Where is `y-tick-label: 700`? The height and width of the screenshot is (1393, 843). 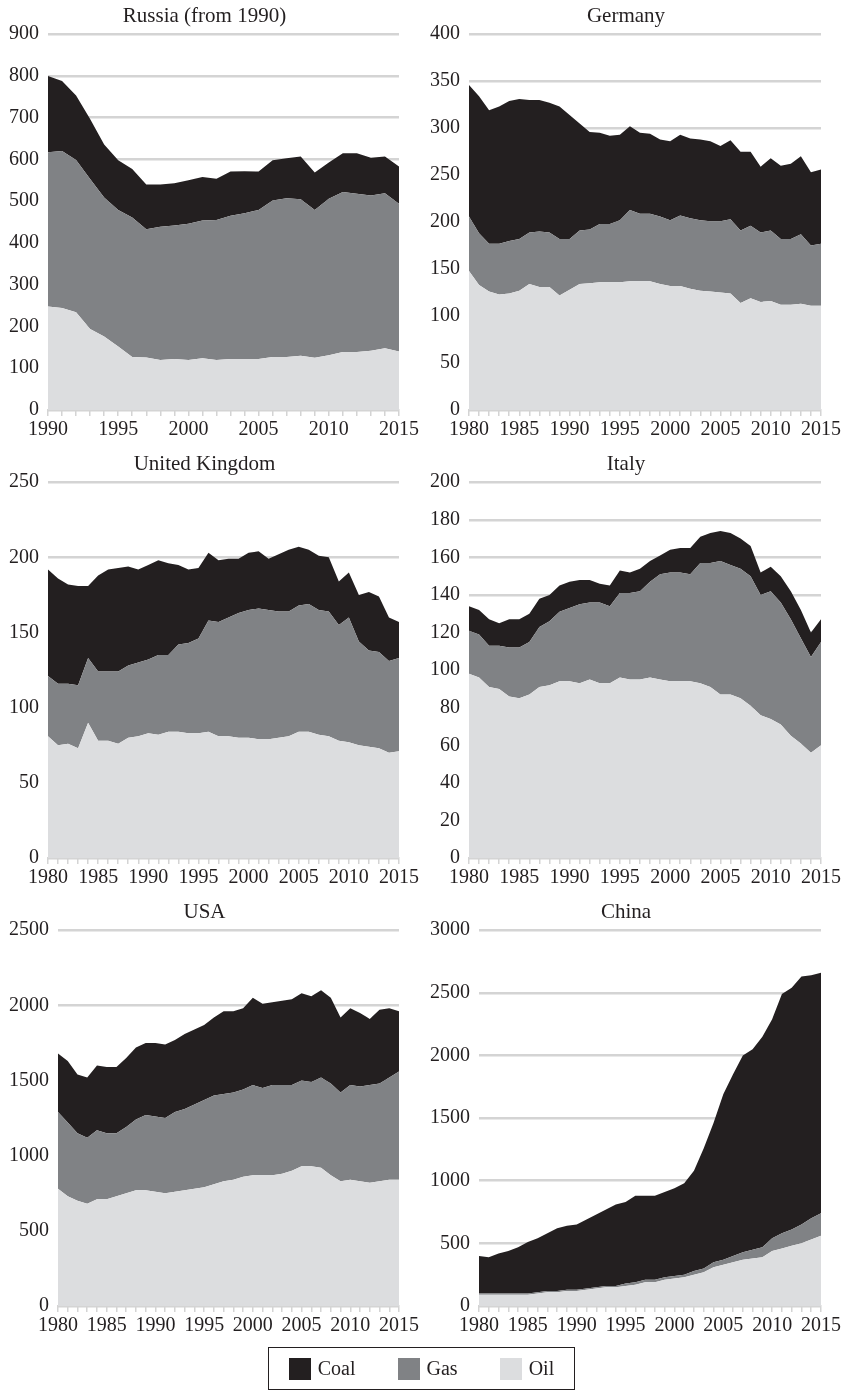 y-tick-label: 700 is located at coordinates (24, 115).